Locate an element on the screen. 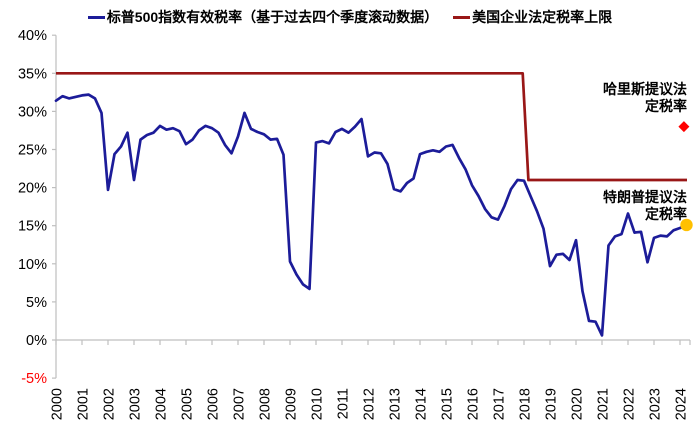 This screenshot has height=429, width=700. annotation-trump-line2: 定税率 is located at coordinates (666, 214).